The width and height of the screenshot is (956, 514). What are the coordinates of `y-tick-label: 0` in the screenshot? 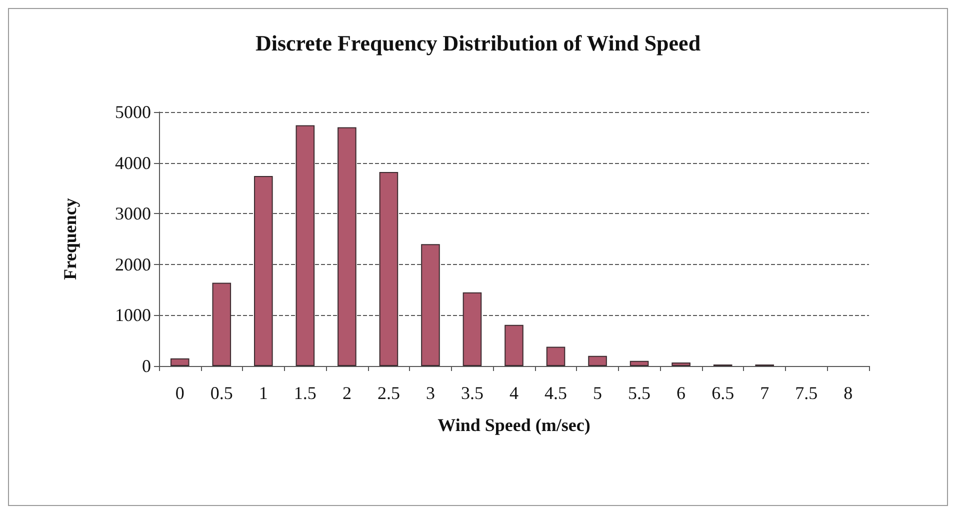 It's located at (146, 366).